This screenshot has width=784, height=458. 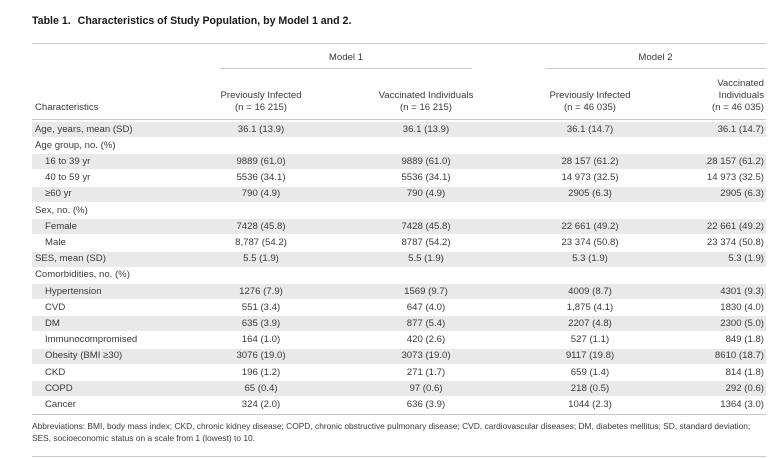 What do you see at coordinates (261, 291) in the screenshot?
I see `cell-col1: 1276 (7.9)` at bounding box center [261, 291].